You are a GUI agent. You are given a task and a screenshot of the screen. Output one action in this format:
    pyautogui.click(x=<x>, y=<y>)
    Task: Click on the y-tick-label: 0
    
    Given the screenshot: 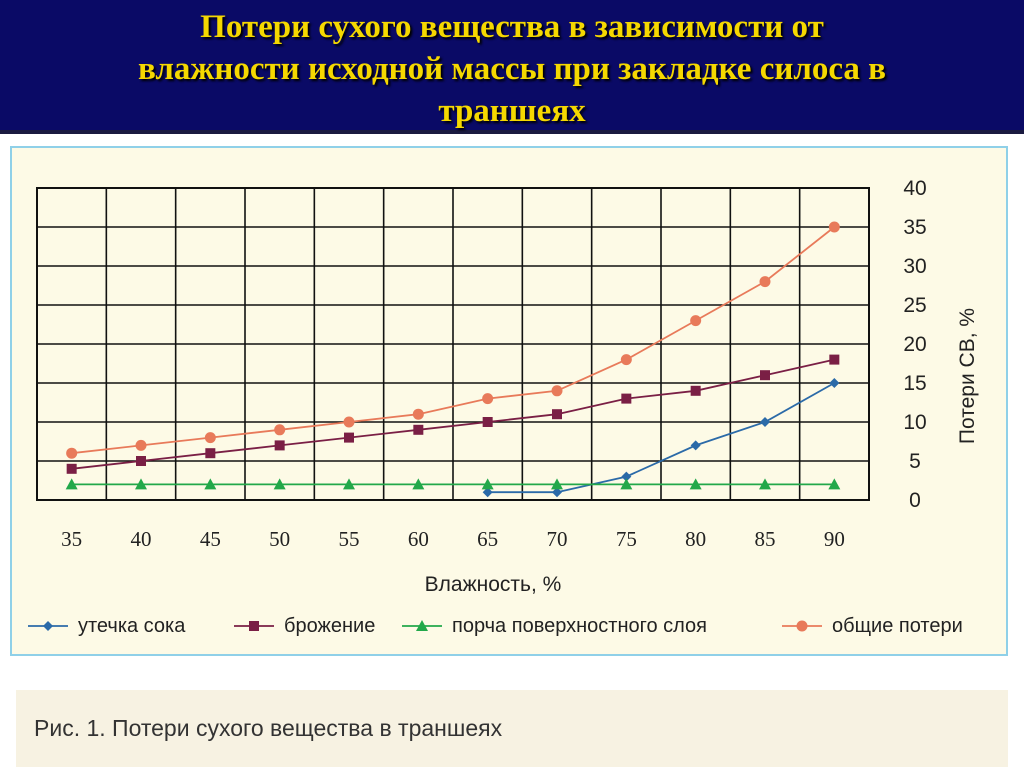 What is the action you would take?
    pyautogui.click(x=915, y=500)
    